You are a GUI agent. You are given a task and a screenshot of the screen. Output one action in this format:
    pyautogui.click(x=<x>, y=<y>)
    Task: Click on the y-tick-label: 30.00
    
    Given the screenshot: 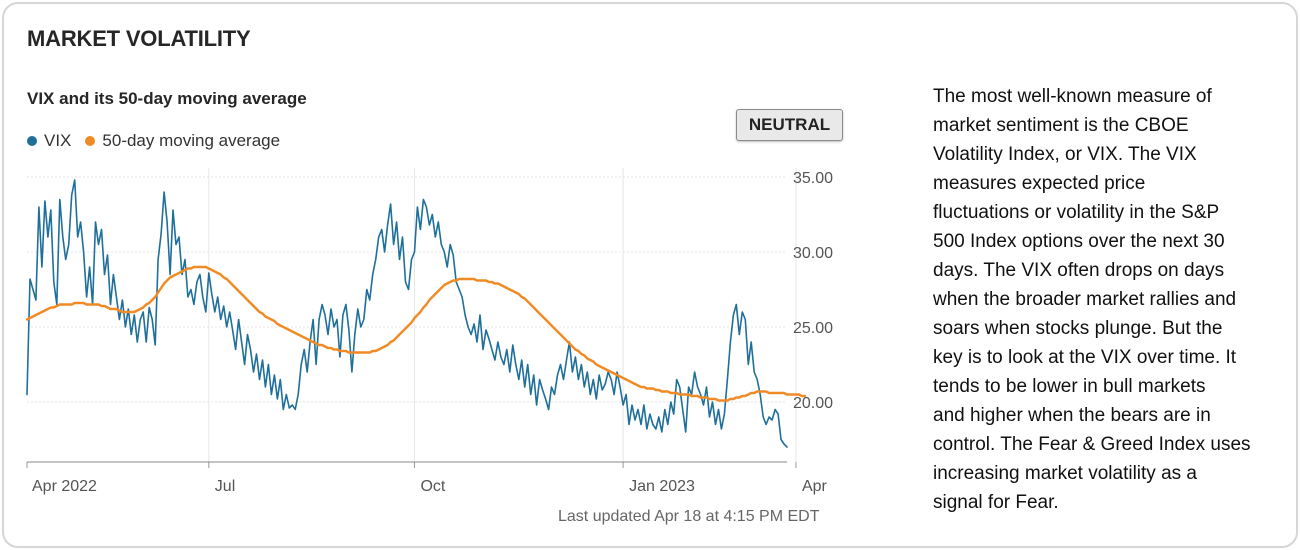 What is the action you would take?
    pyautogui.click(x=813, y=253)
    